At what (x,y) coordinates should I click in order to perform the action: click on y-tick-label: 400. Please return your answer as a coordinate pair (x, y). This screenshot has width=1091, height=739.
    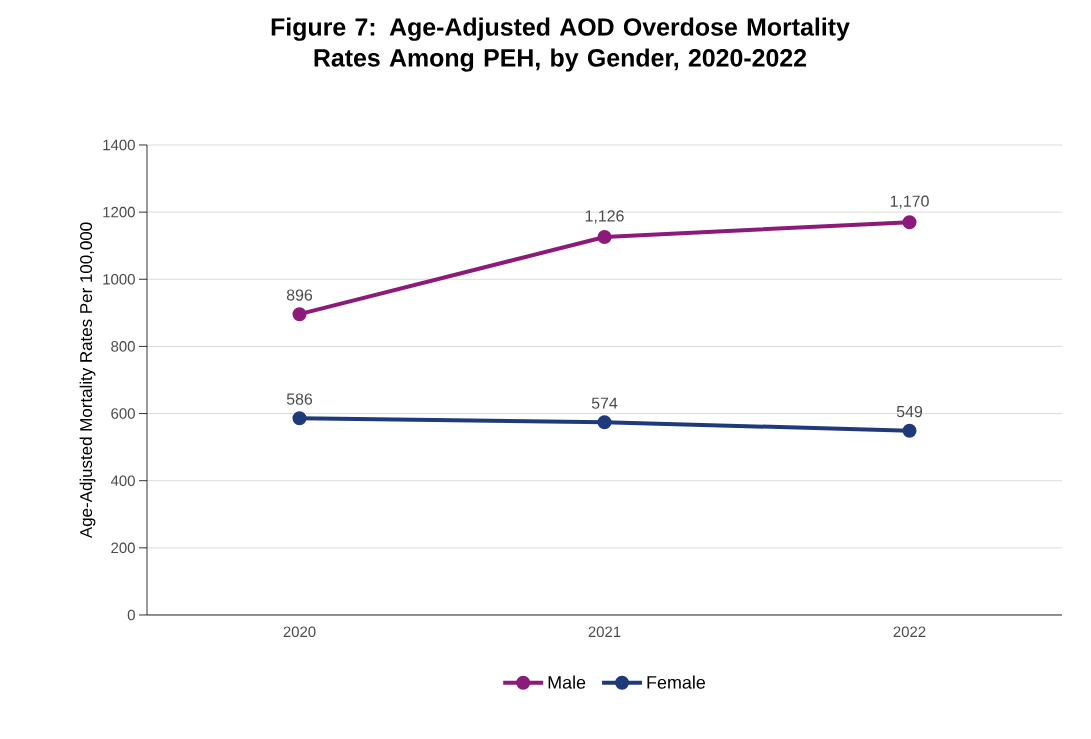
    Looking at the image, I should click on (122, 480).